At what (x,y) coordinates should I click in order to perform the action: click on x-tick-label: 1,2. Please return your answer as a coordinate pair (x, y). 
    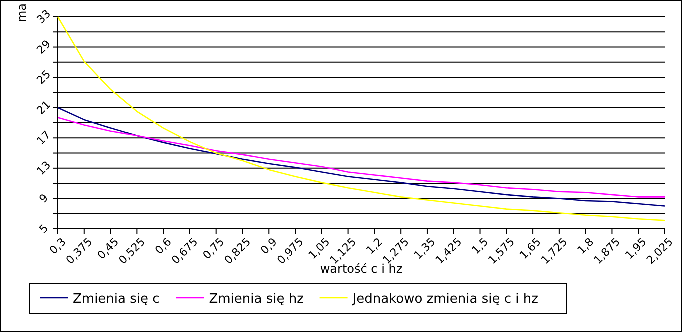
    Looking at the image, I should click on (375, 247).